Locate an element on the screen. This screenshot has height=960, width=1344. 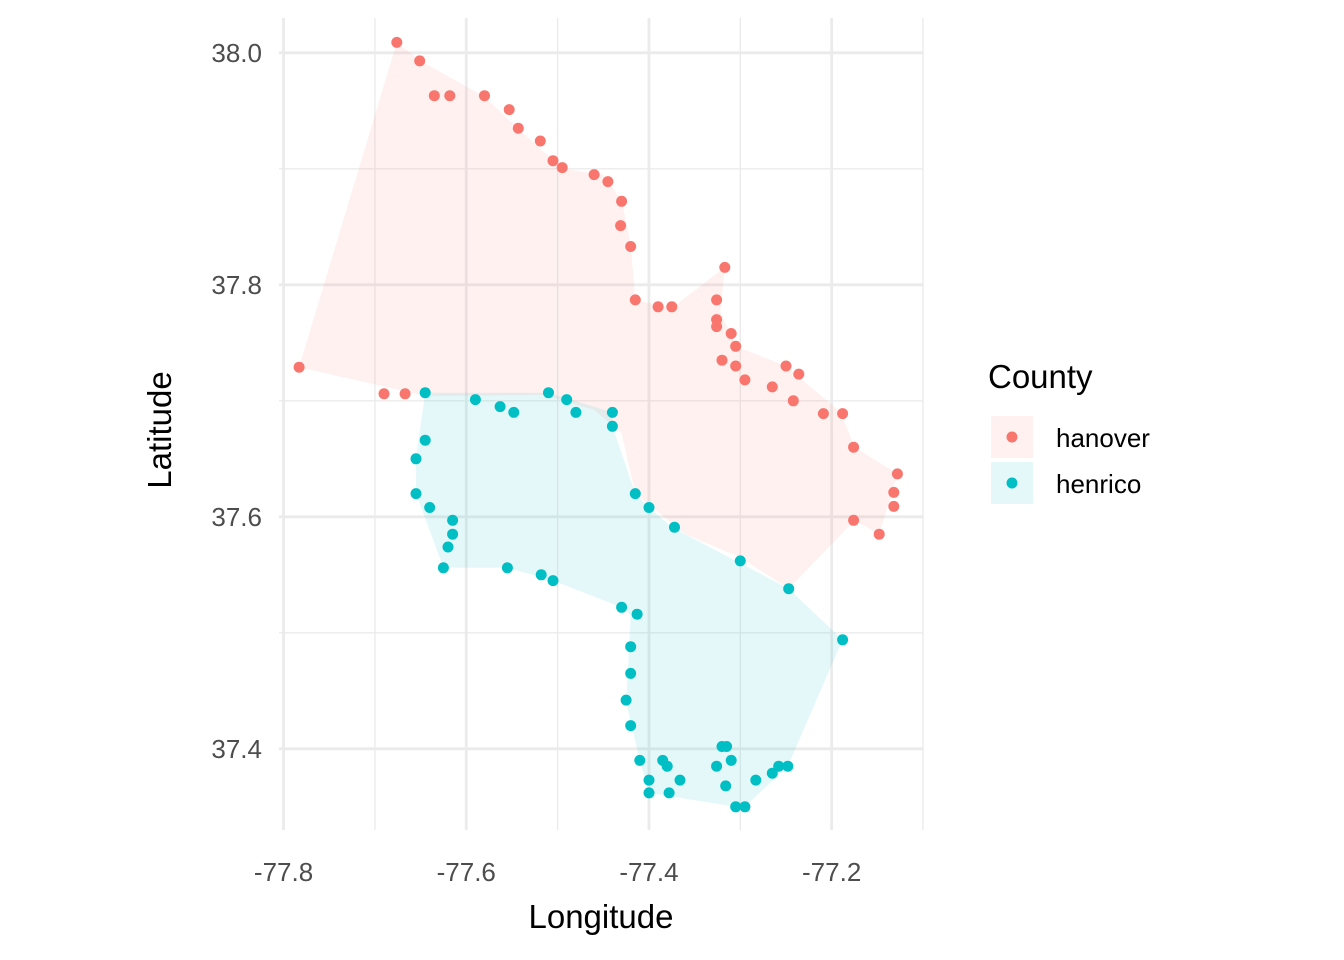
x-tick-label: -77.6 is located at coordinates (466, 872).